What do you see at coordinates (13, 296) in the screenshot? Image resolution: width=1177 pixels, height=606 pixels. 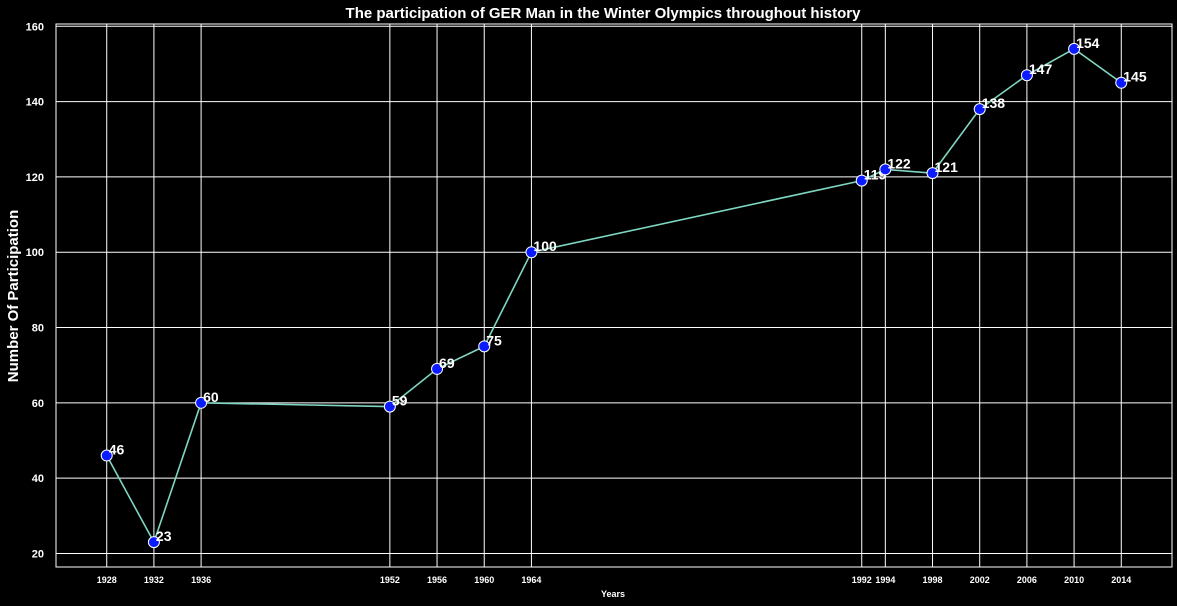 I see `y-axis-label: Number Of Participation` at bounding box center [13, 296].